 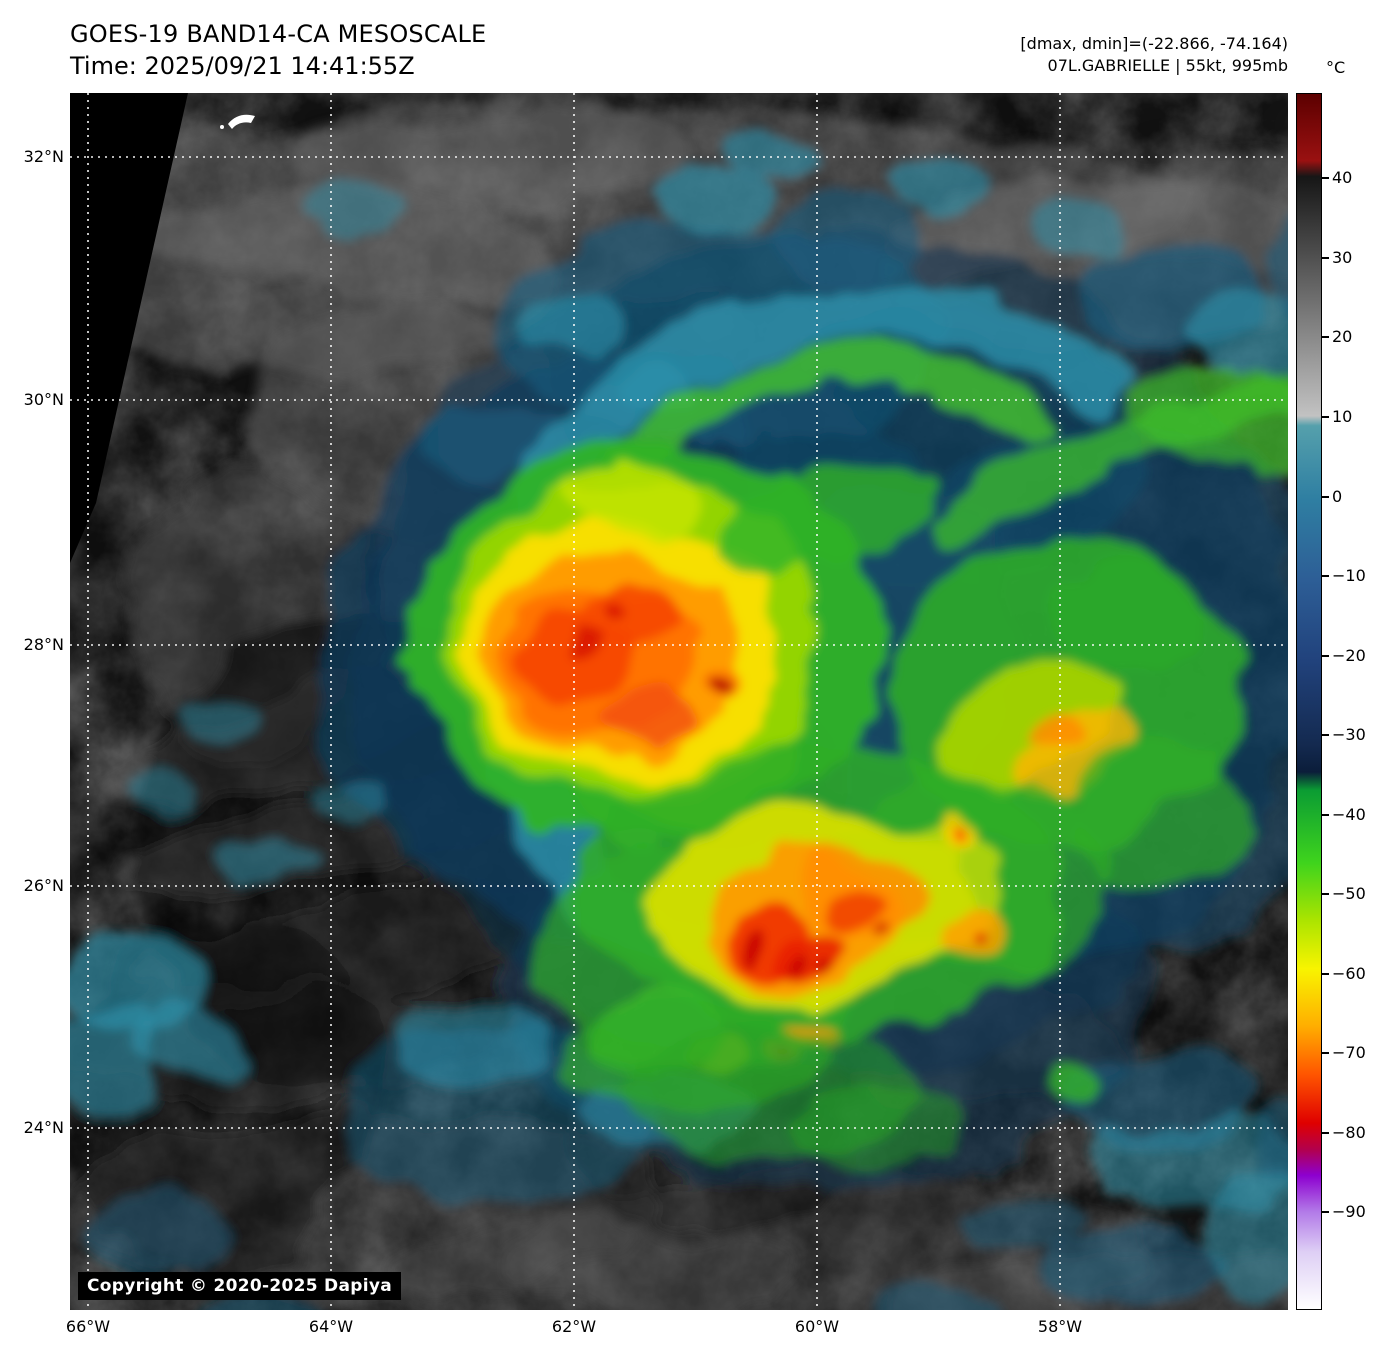 I want to click on colorbar-tick-label: −80, so click(x=1350, y=1133).